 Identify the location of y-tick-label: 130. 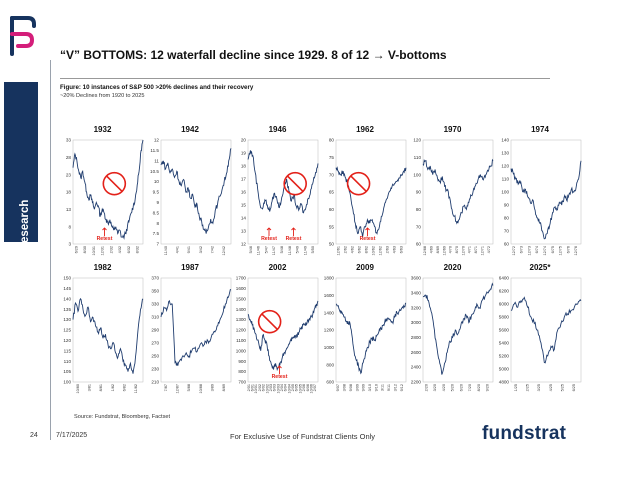
(67, 319).